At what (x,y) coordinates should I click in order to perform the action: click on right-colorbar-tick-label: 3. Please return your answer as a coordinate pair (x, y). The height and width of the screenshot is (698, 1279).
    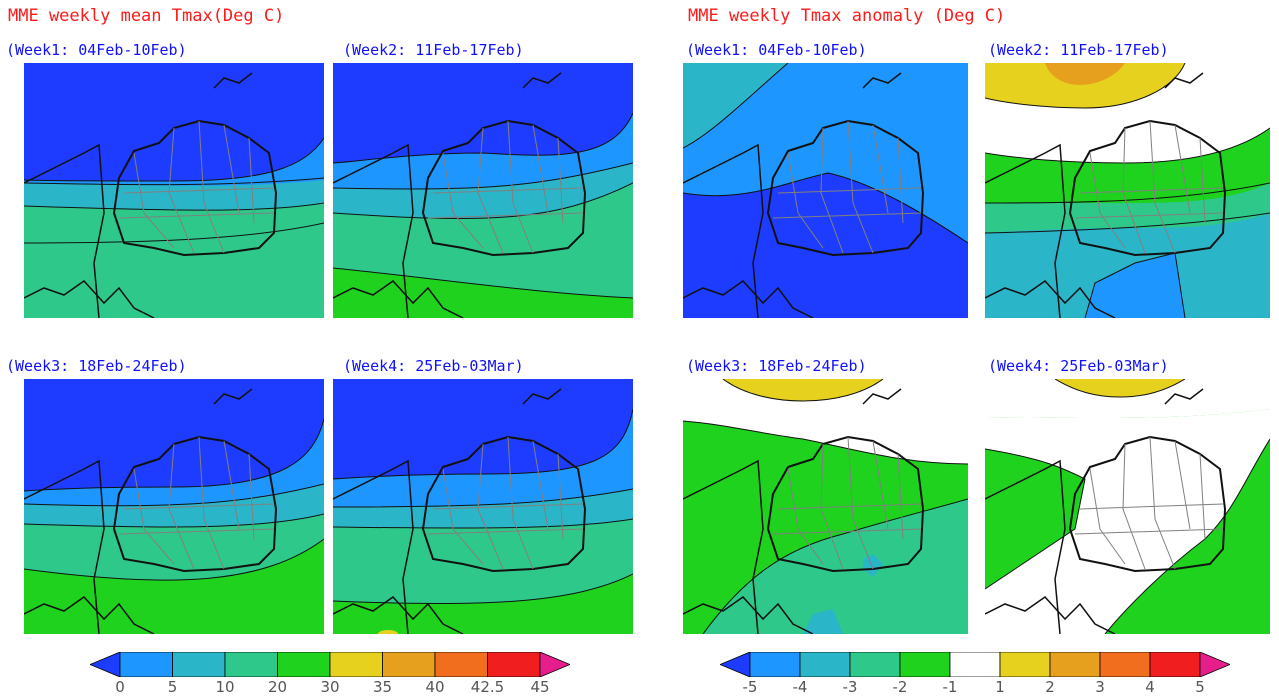
    Looking at the image, I should click on (1100, 687).